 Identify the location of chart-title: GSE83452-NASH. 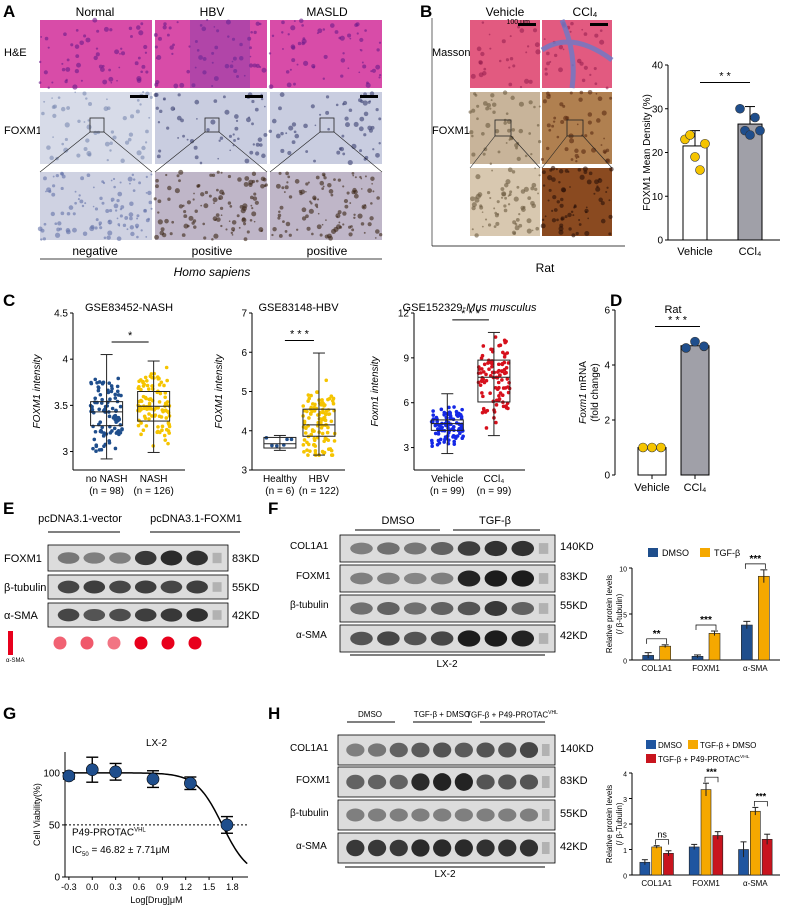
(129, 308).